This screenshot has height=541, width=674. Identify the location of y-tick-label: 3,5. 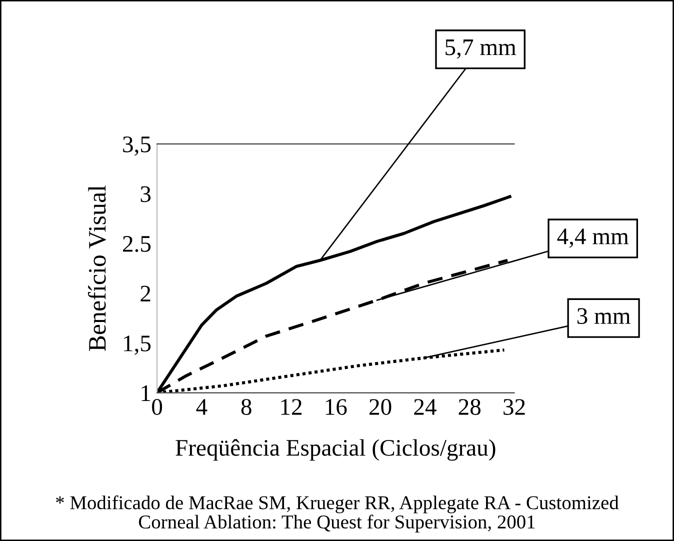
(137, 146).